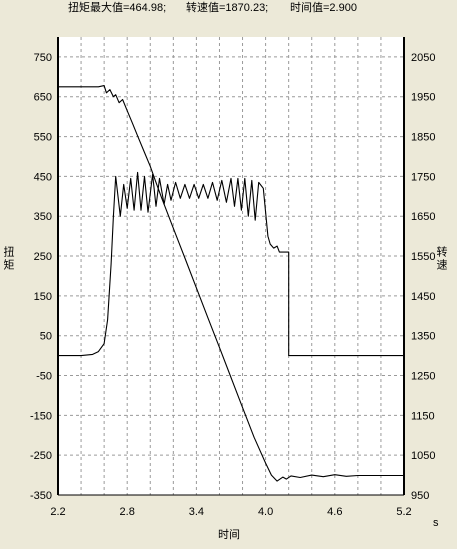 The width and height of the screenshot is (457, 549). What do you see at coordinates (227, 7) in the screenshot?
I see `status-speed-value: 转速值=1870.23;` at bounding box center [227, 7].